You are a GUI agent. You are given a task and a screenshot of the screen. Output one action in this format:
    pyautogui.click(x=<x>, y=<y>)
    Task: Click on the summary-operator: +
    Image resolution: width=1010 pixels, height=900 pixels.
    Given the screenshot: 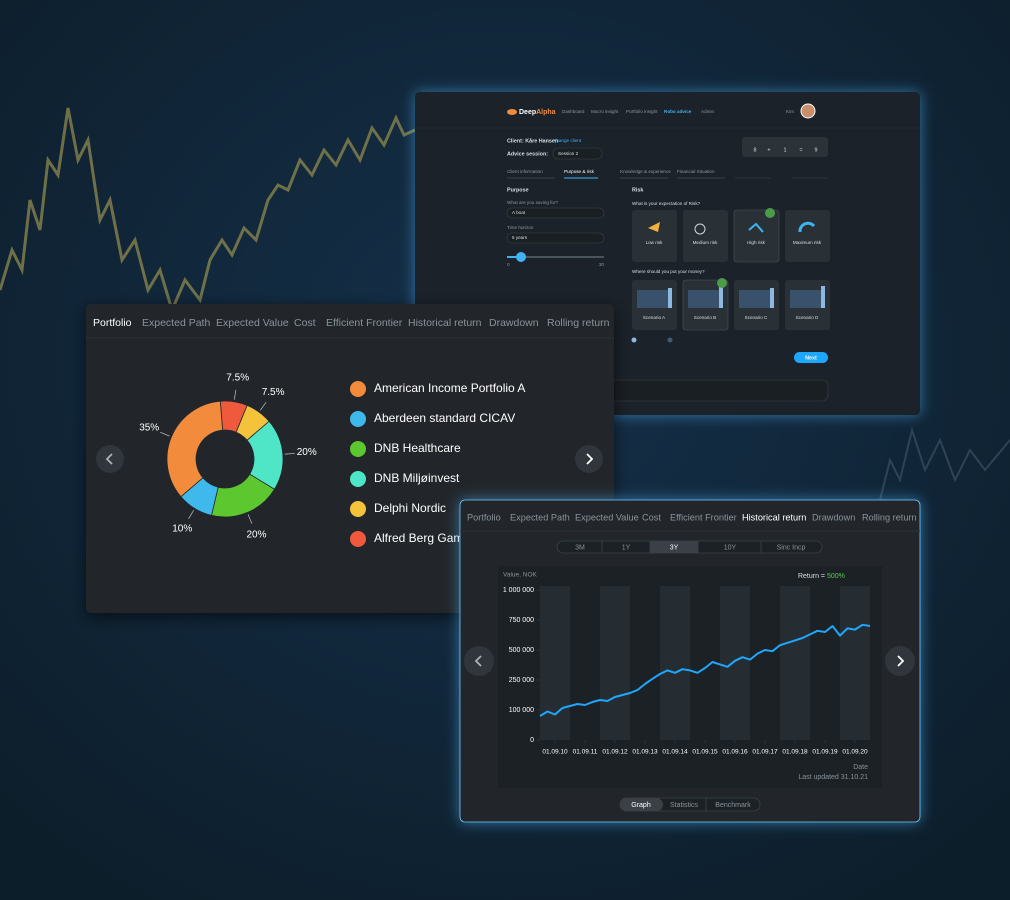 What is the action you would take?
    pyautogui.click(x=768, y=150)
    